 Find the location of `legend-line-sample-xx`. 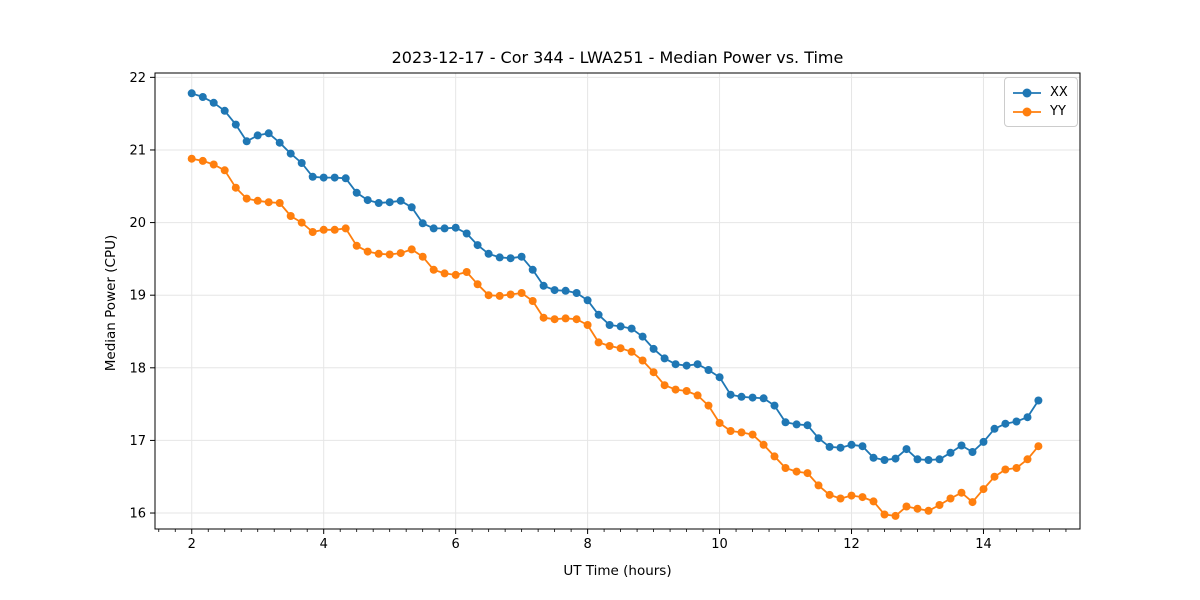

legend-line-sample-xx is located at coordinates (1027, 92).